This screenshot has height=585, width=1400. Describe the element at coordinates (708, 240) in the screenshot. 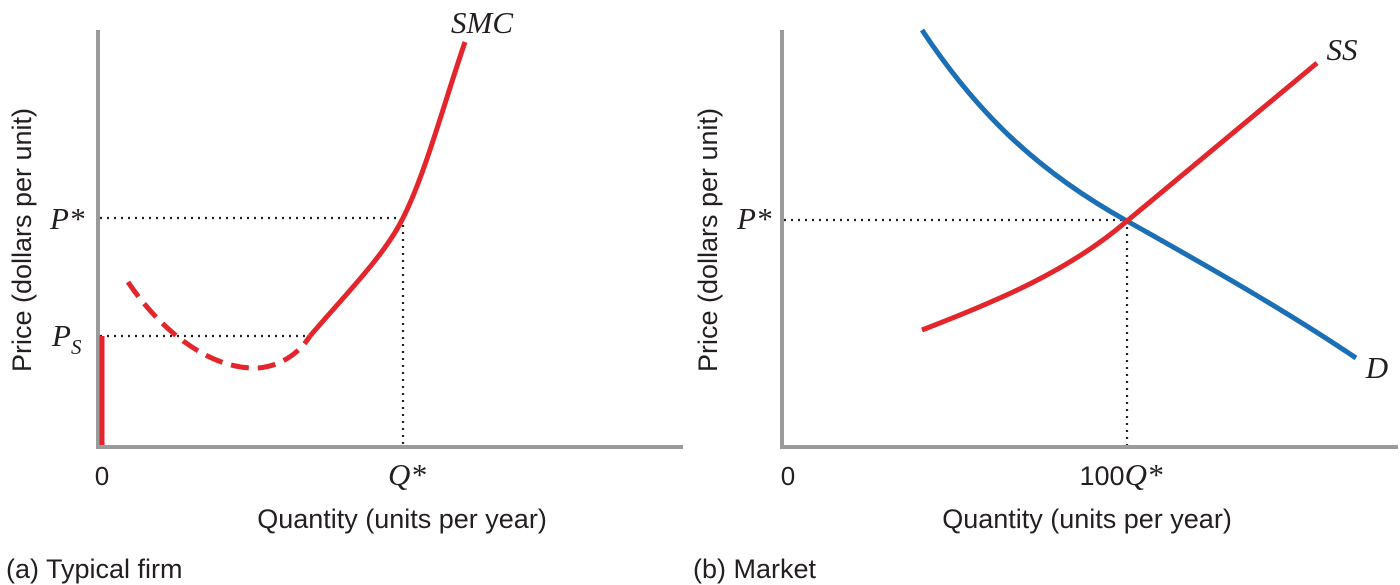

I see `y-axis-label-b: Price (dollars per unit)` at that location.